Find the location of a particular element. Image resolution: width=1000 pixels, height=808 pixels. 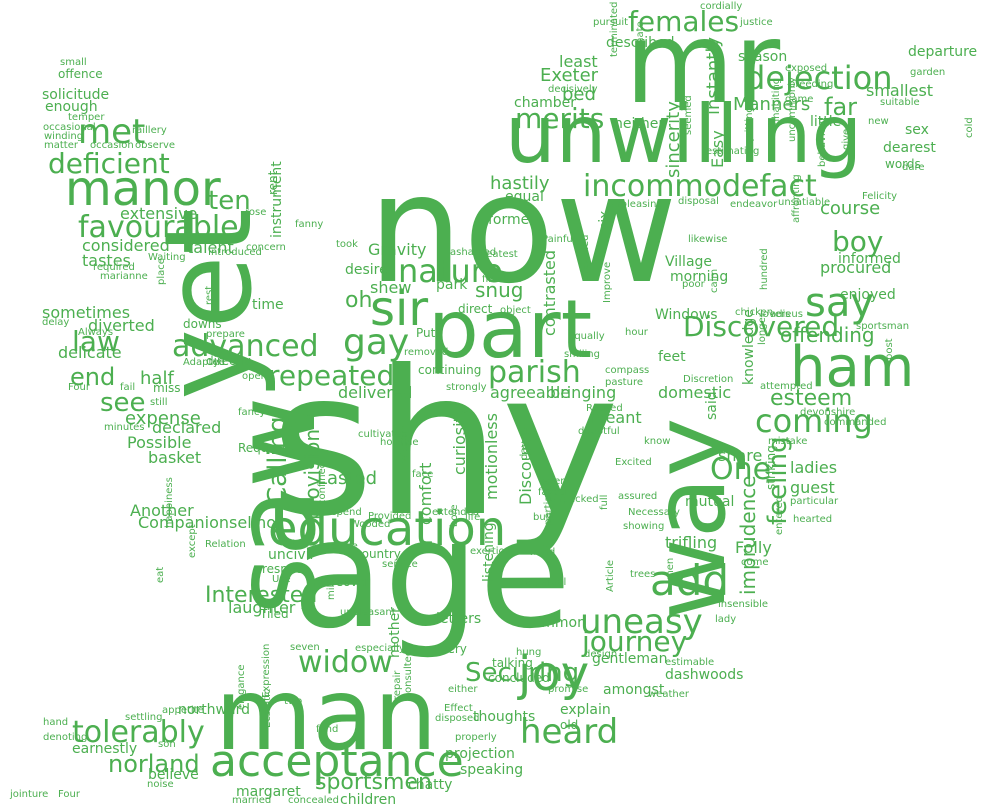

cloud-word: cold is located at coordinates (969, 127).